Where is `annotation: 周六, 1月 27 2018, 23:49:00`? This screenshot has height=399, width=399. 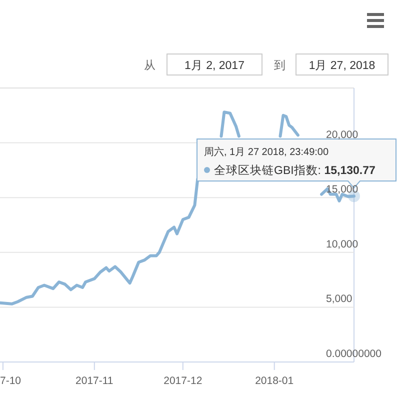 annotation: 周六, 1月 27 2018, 23:49:00 is located at coordinates (266, 152).